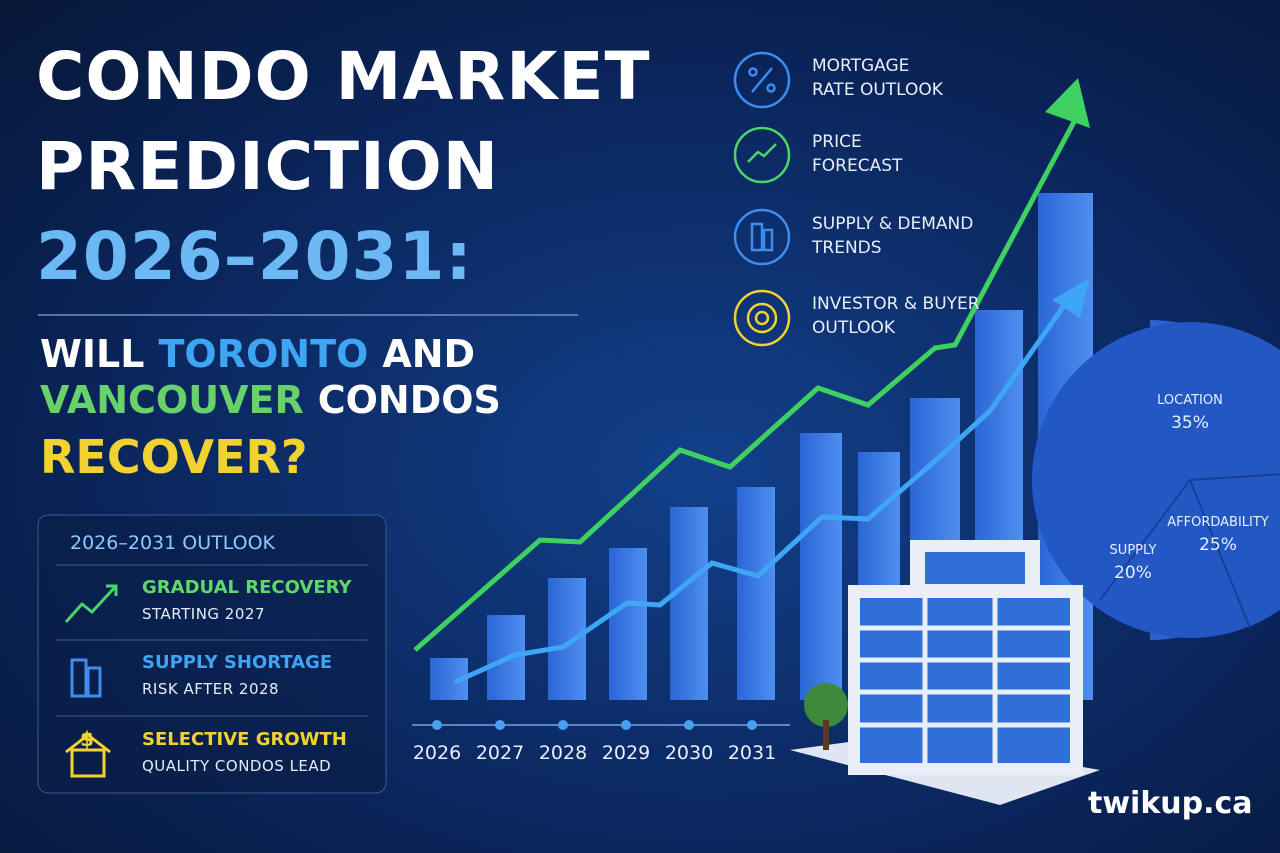 The width and height of the screenshot is (1280, 853). Describe the element at coordinates (896, 304) in the screenshot. I see `feature-line: INVESTOR & BUYER` at that location.